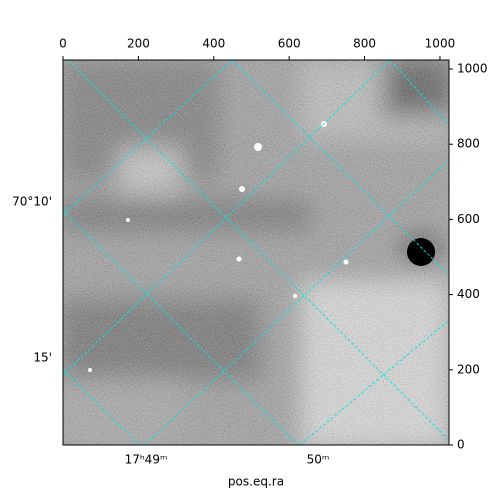 This screenshot has height=500, width=500. What do you see at coordinates (468, 219) in the screenshot?
I see `y-tick-label: 600` at bounding box center [468, 219].